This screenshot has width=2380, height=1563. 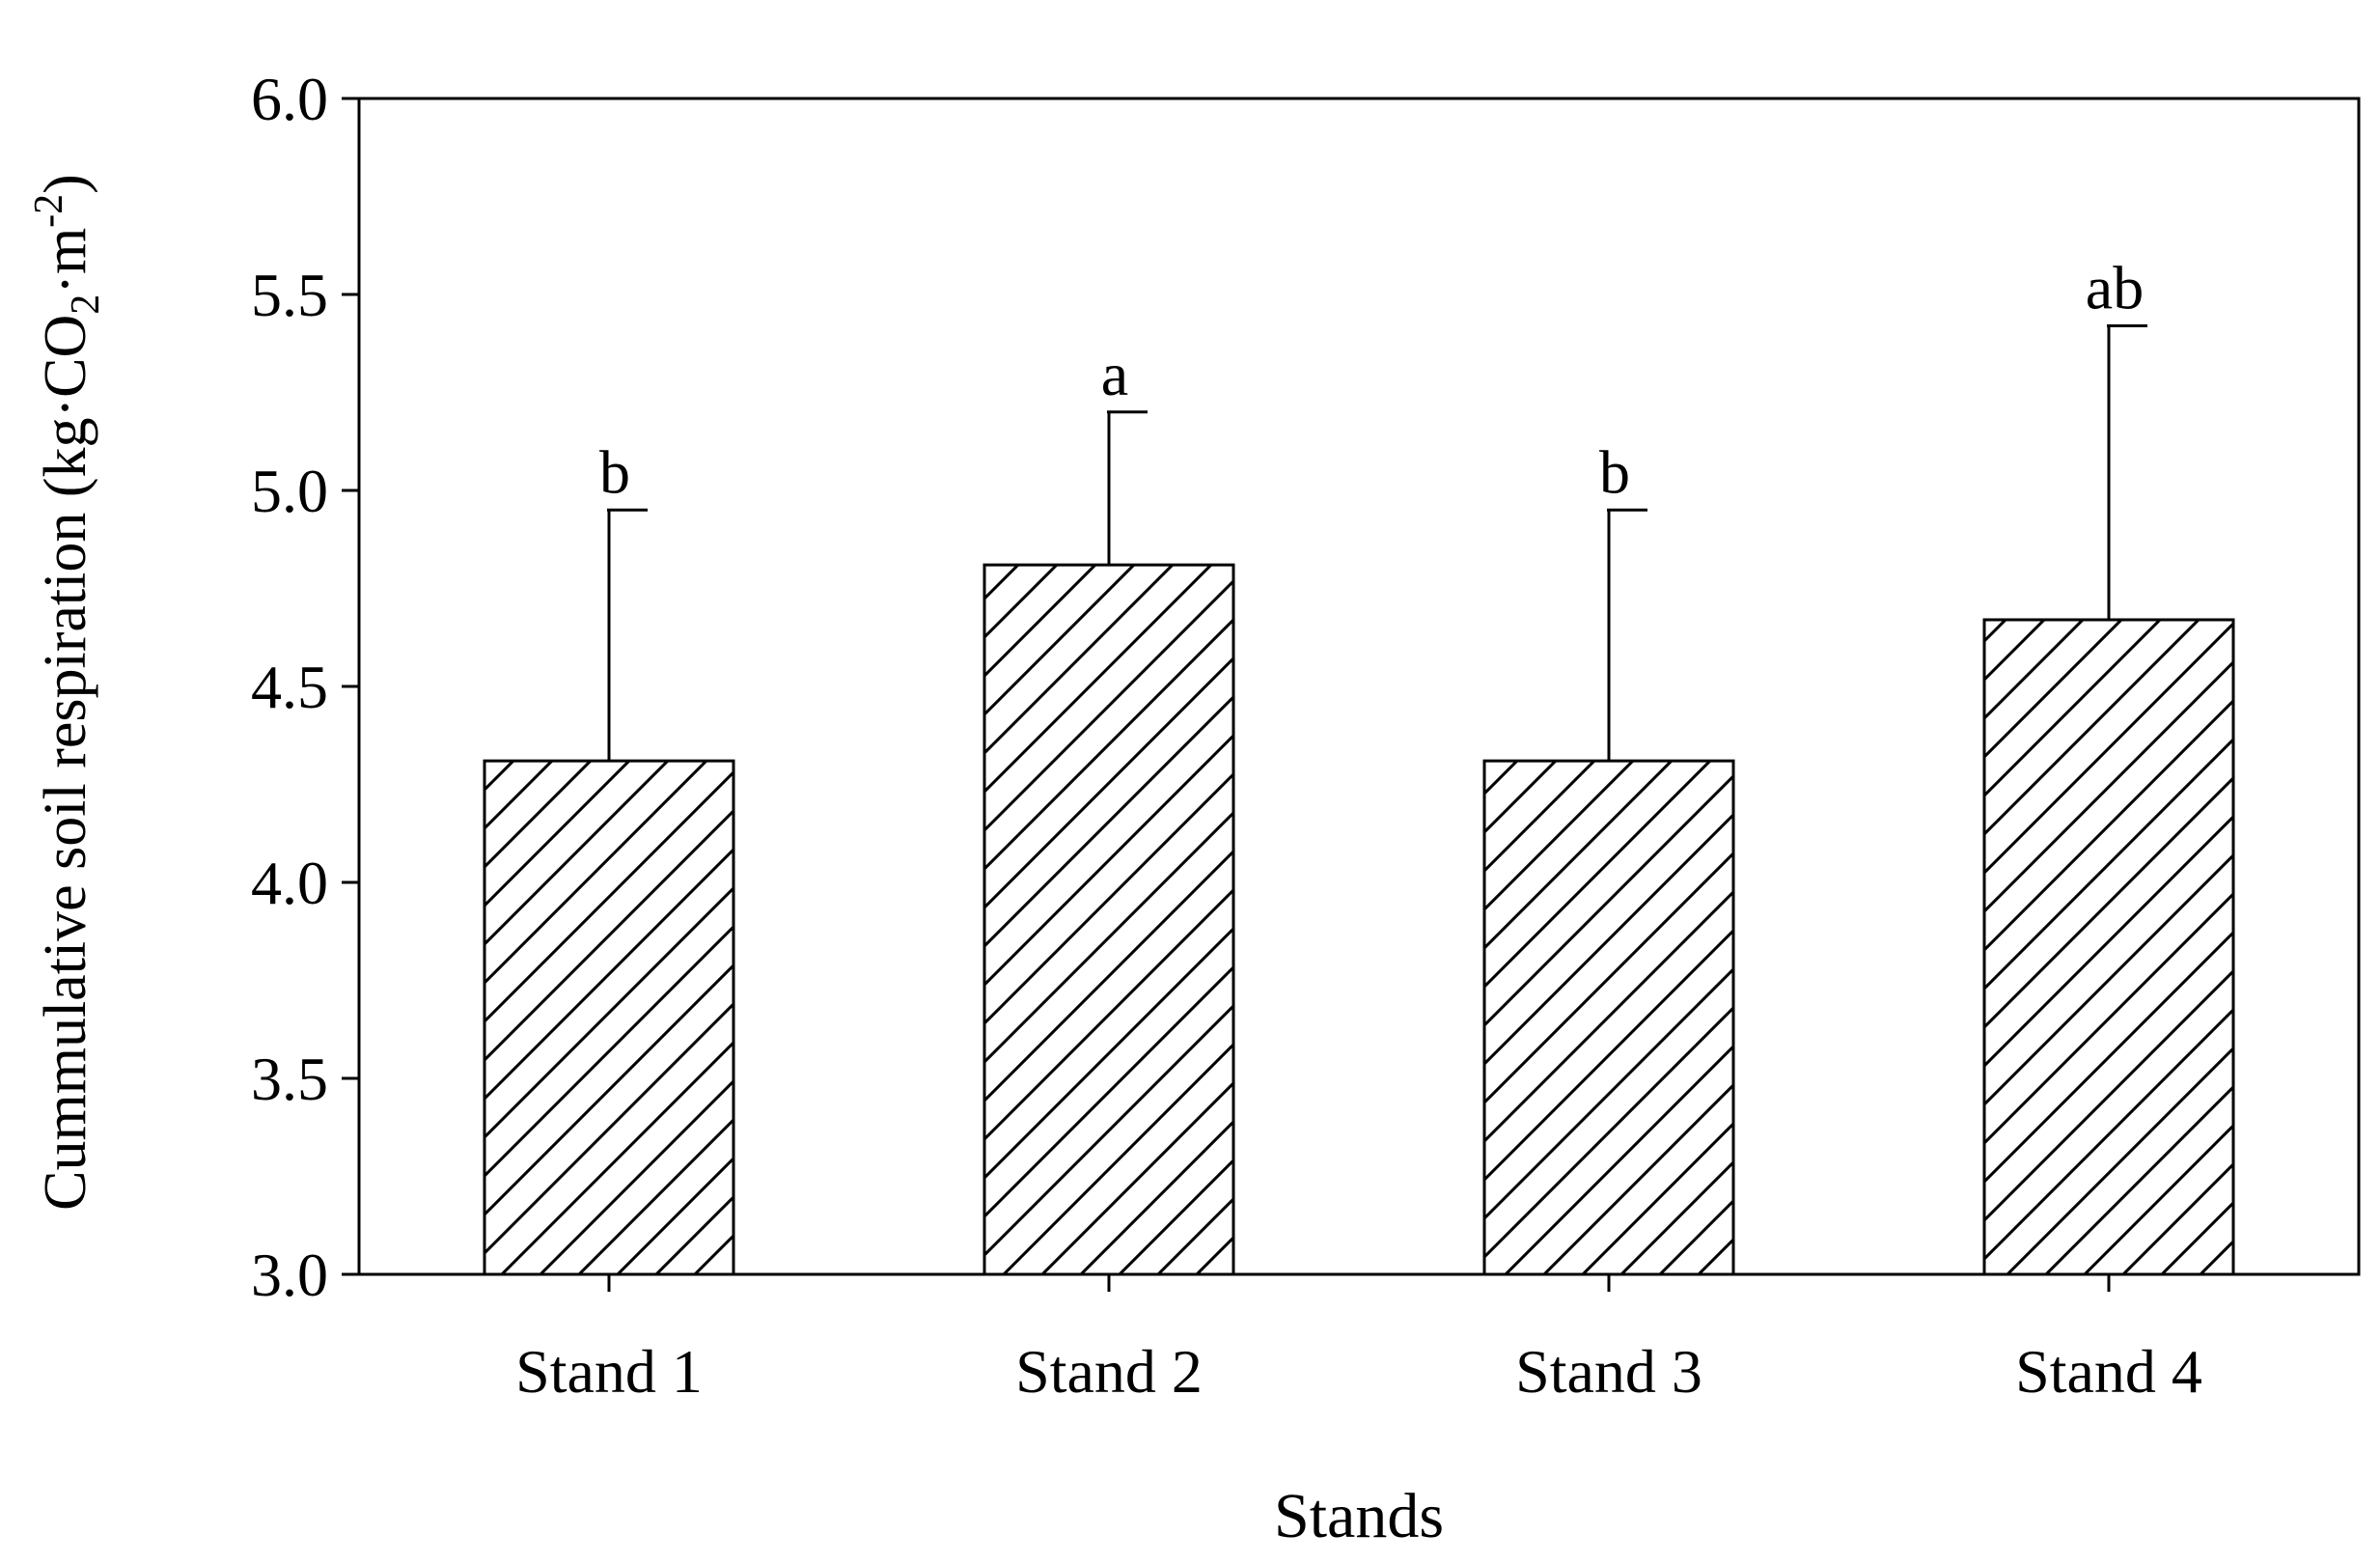 What do you see at coordinates (290, 883) in the screenshot?
I see `y-tick-label: 4.0` at bounding box center [290, 883].